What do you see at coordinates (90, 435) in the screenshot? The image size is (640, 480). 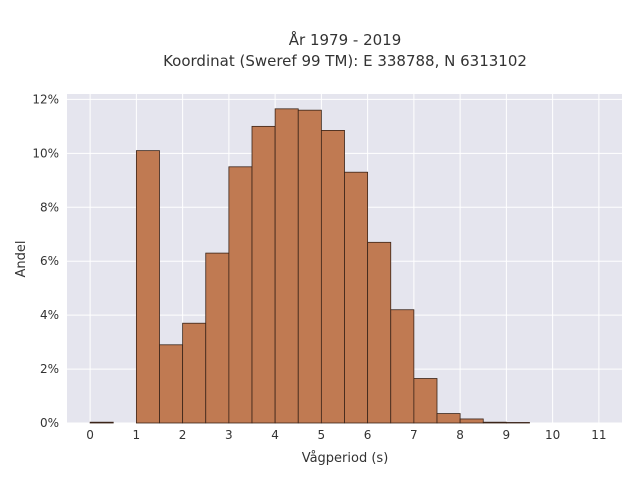 I see `x-tick-label: 0` at bounding box center [90, 435].